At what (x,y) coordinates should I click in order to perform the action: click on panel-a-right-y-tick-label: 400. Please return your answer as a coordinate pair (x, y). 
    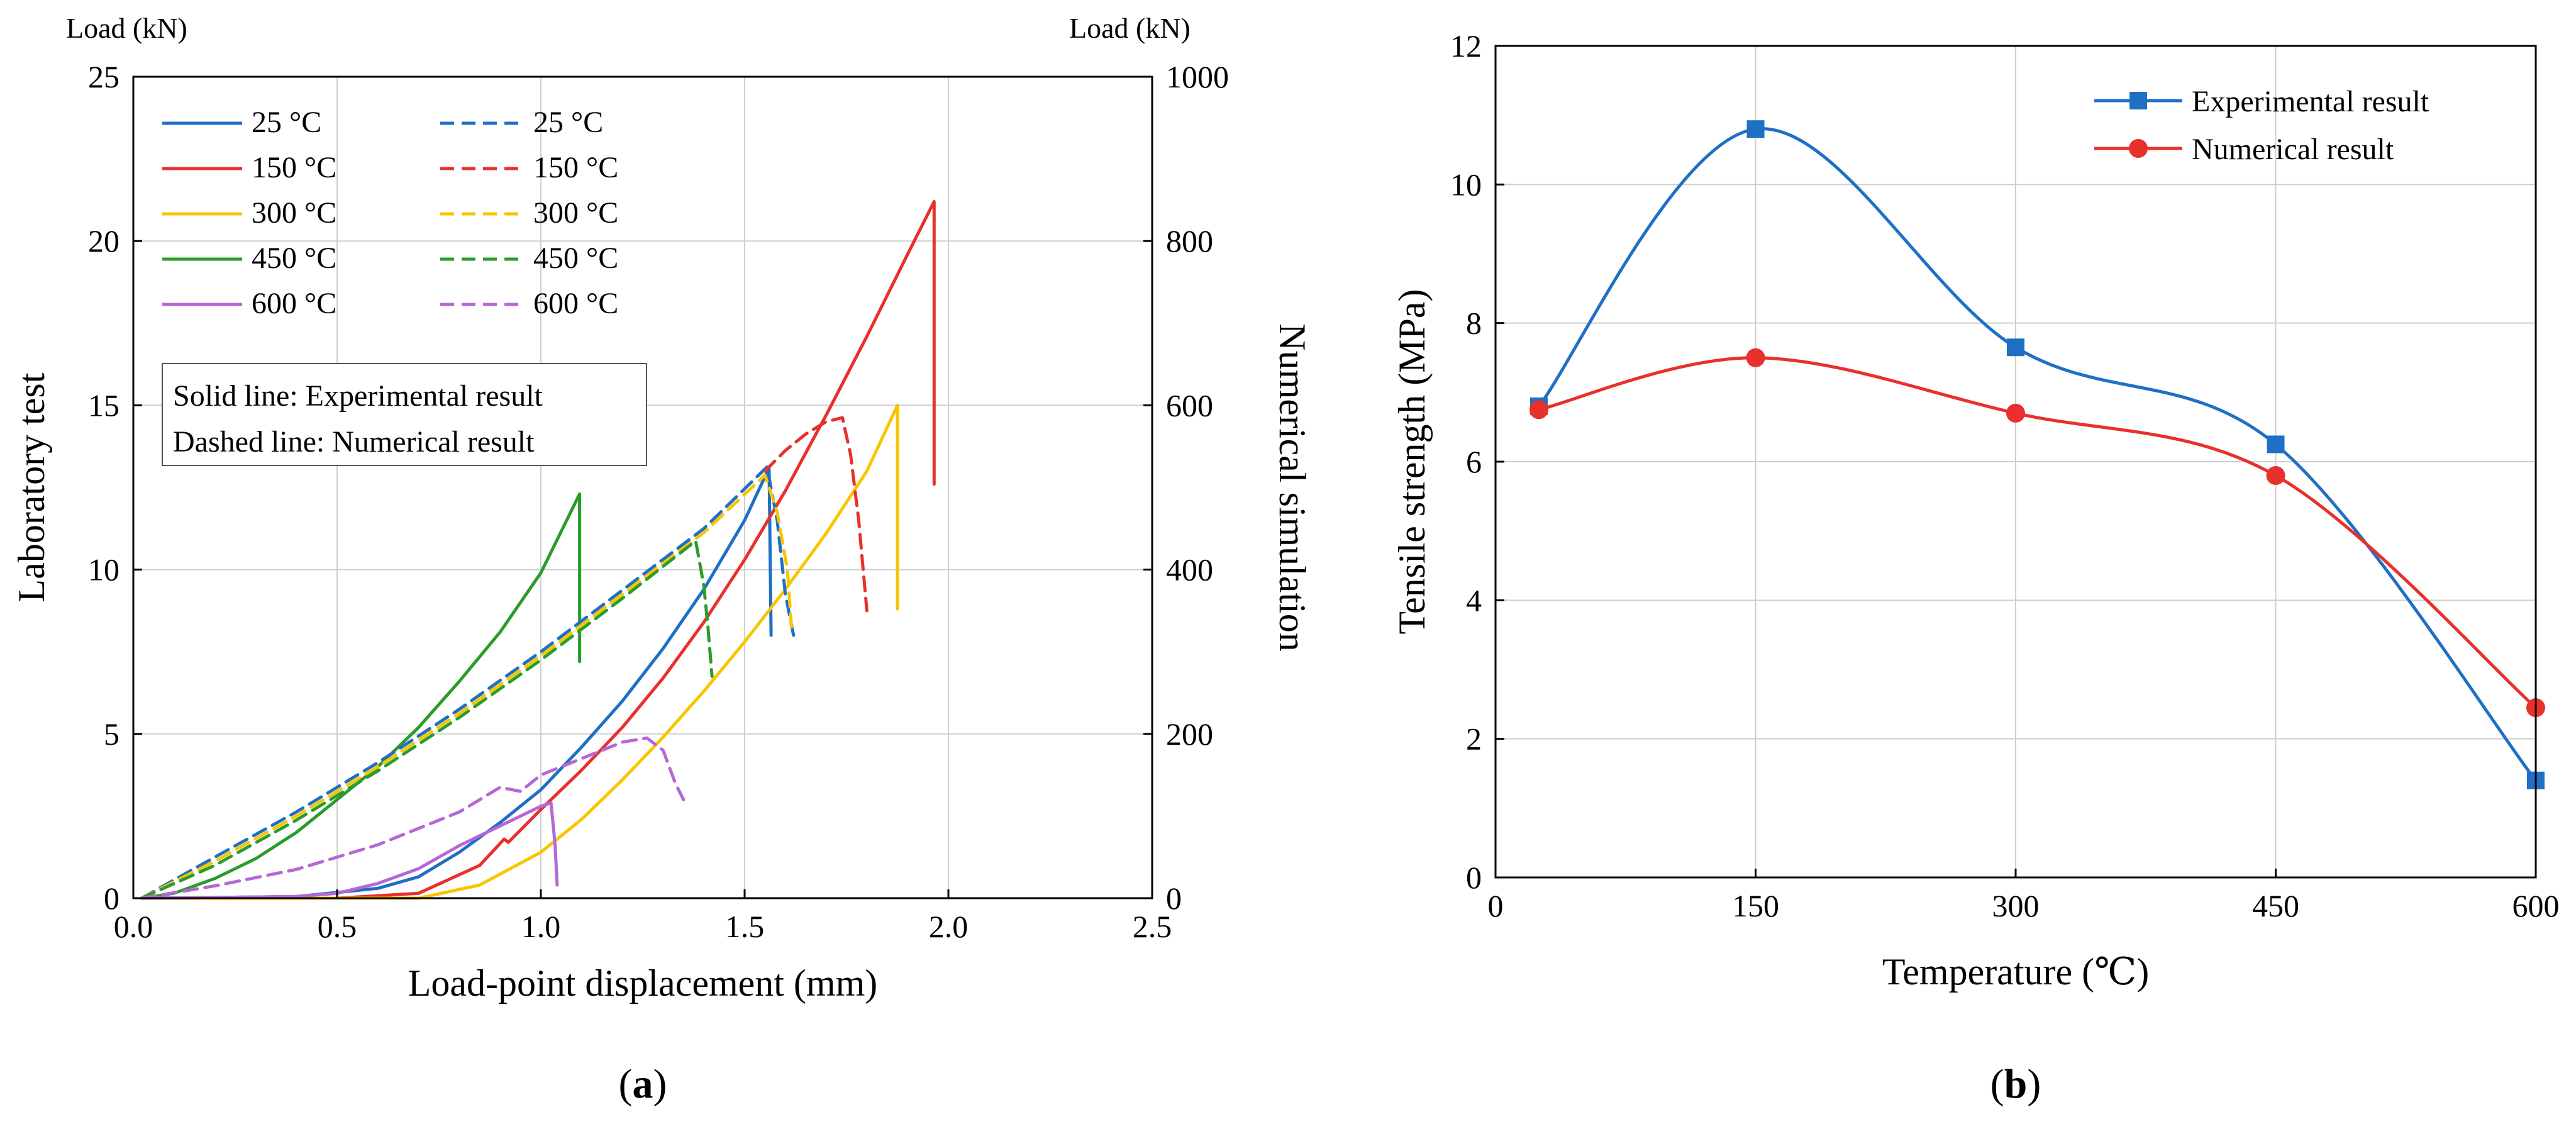
    Looking at the image, I should click on (1189, 569).